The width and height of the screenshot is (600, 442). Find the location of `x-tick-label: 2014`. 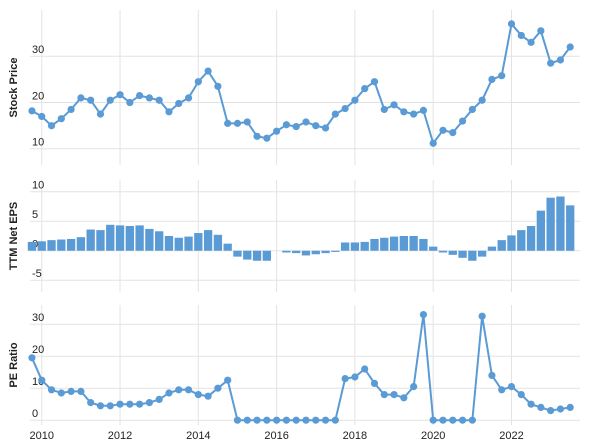

x-tick-label: 2014 is located at coordinates (198, 436).